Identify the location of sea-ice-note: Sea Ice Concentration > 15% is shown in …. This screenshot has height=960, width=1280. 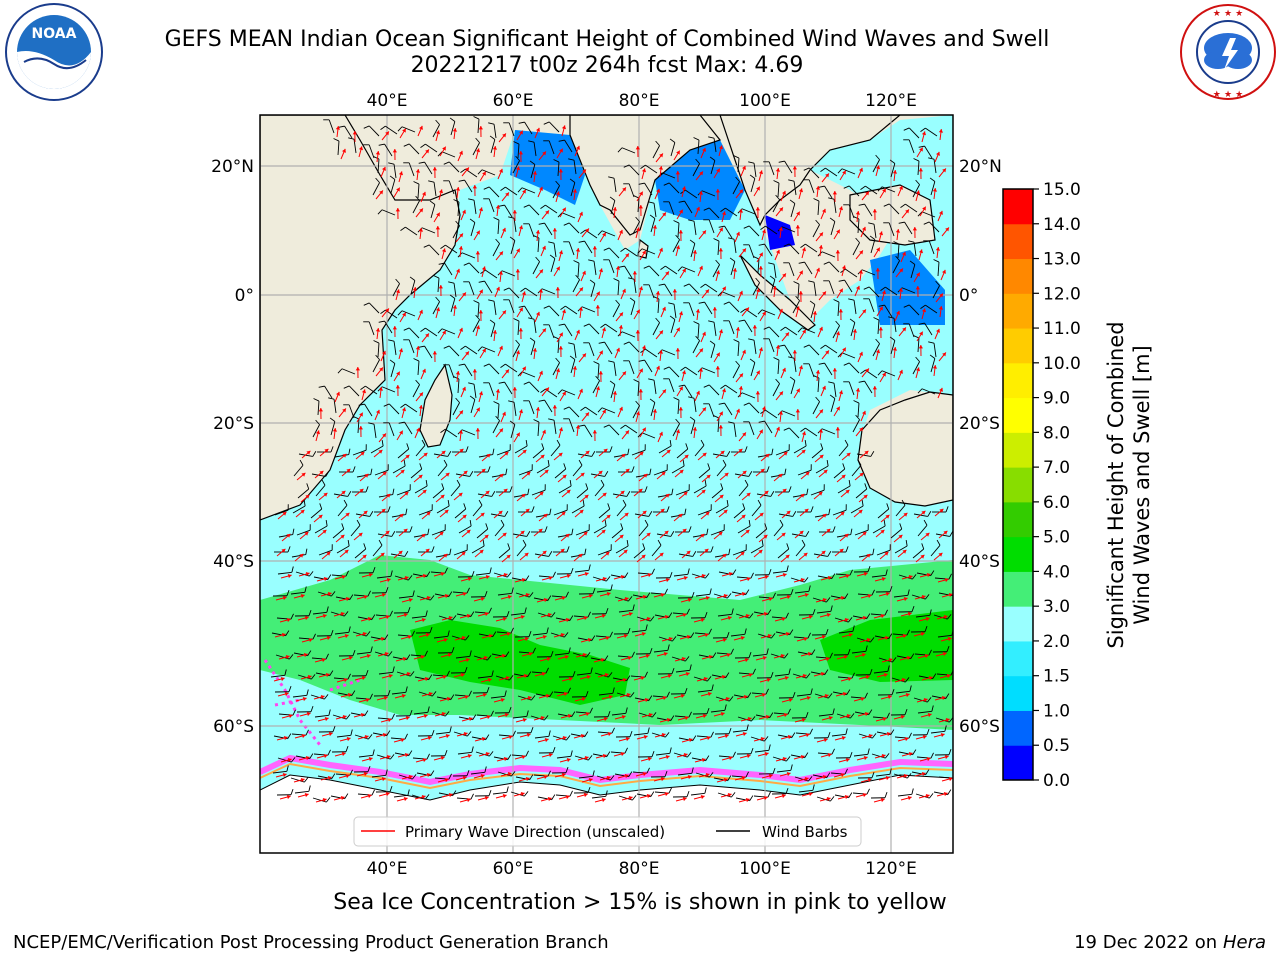
(640, 902).